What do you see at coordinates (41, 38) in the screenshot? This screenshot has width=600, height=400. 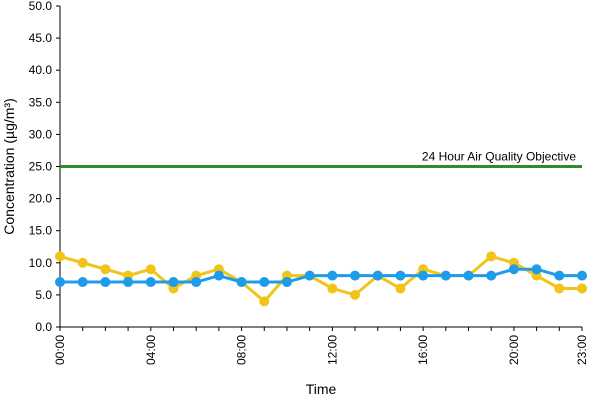 I see `y-tick-label: 45.0` at bounding box center [41, 38].